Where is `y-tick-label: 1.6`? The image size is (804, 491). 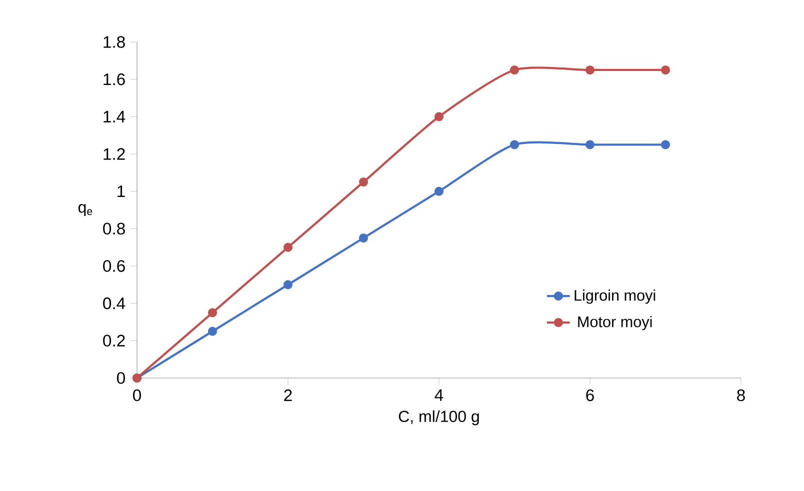 y-tick-label: 1.6 is located at coordinates (114, 79).